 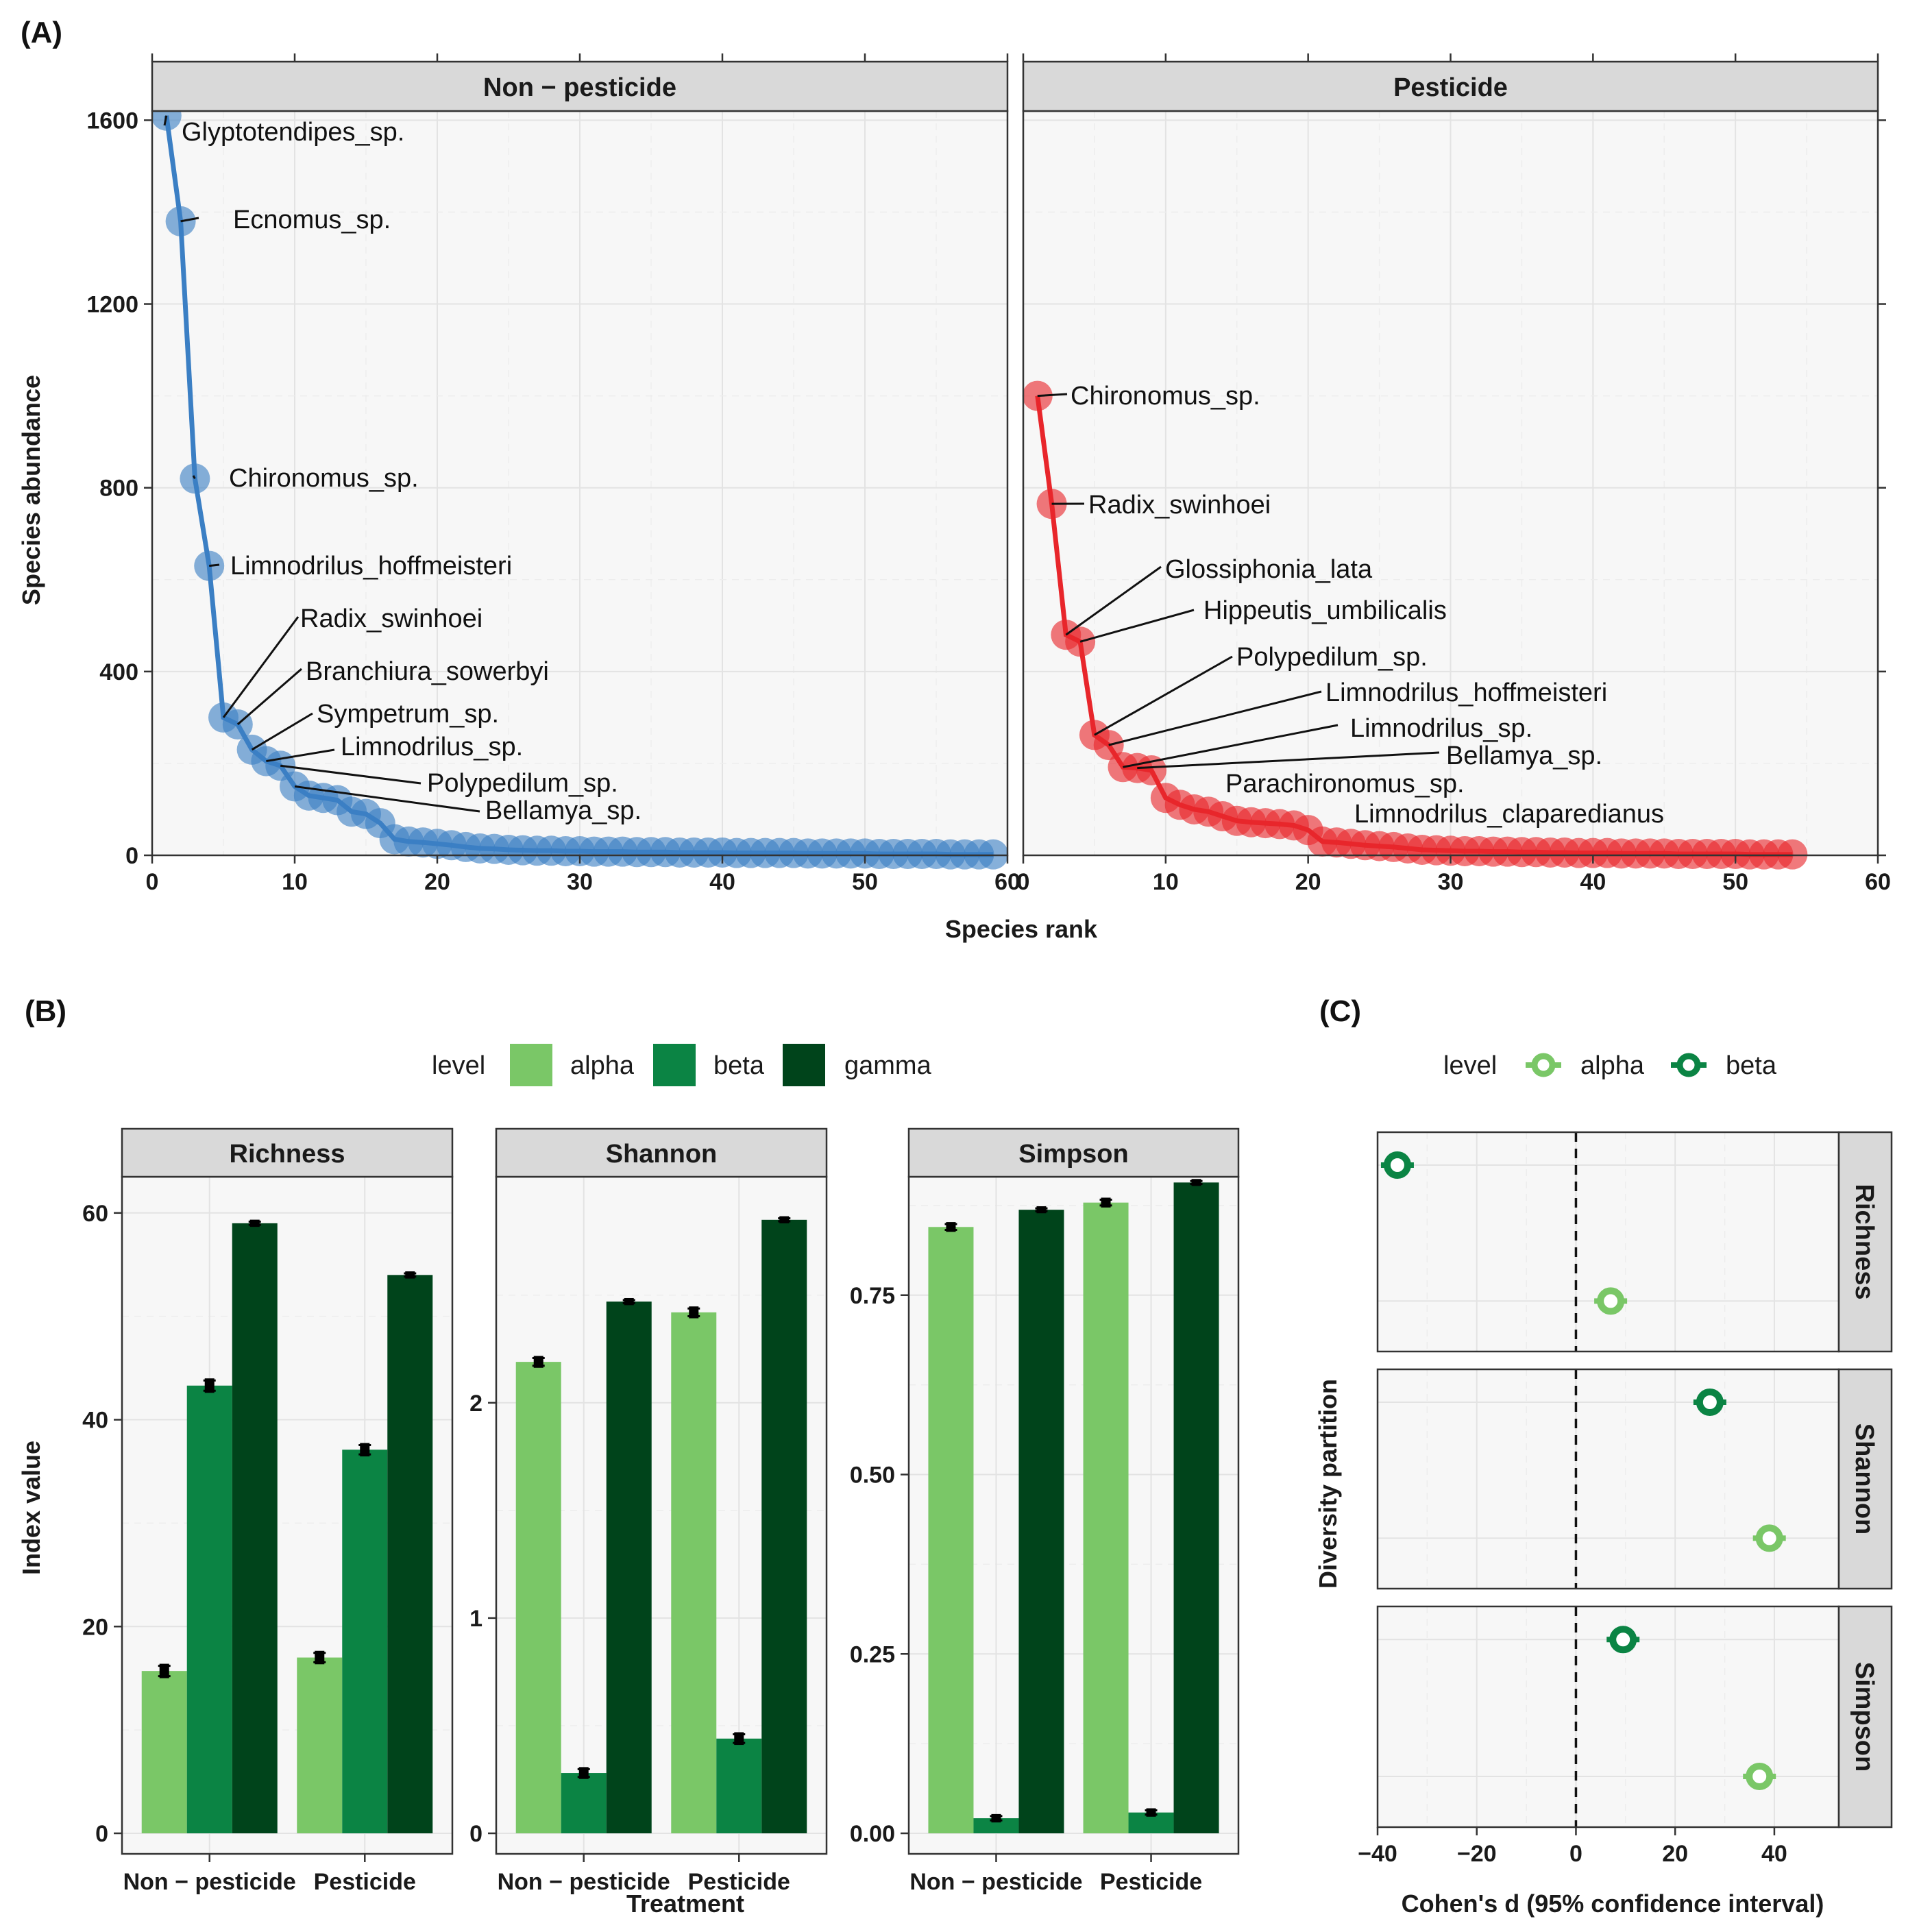 I want to click on y-tick-label: 0.75, so click(x=873, y=1296).